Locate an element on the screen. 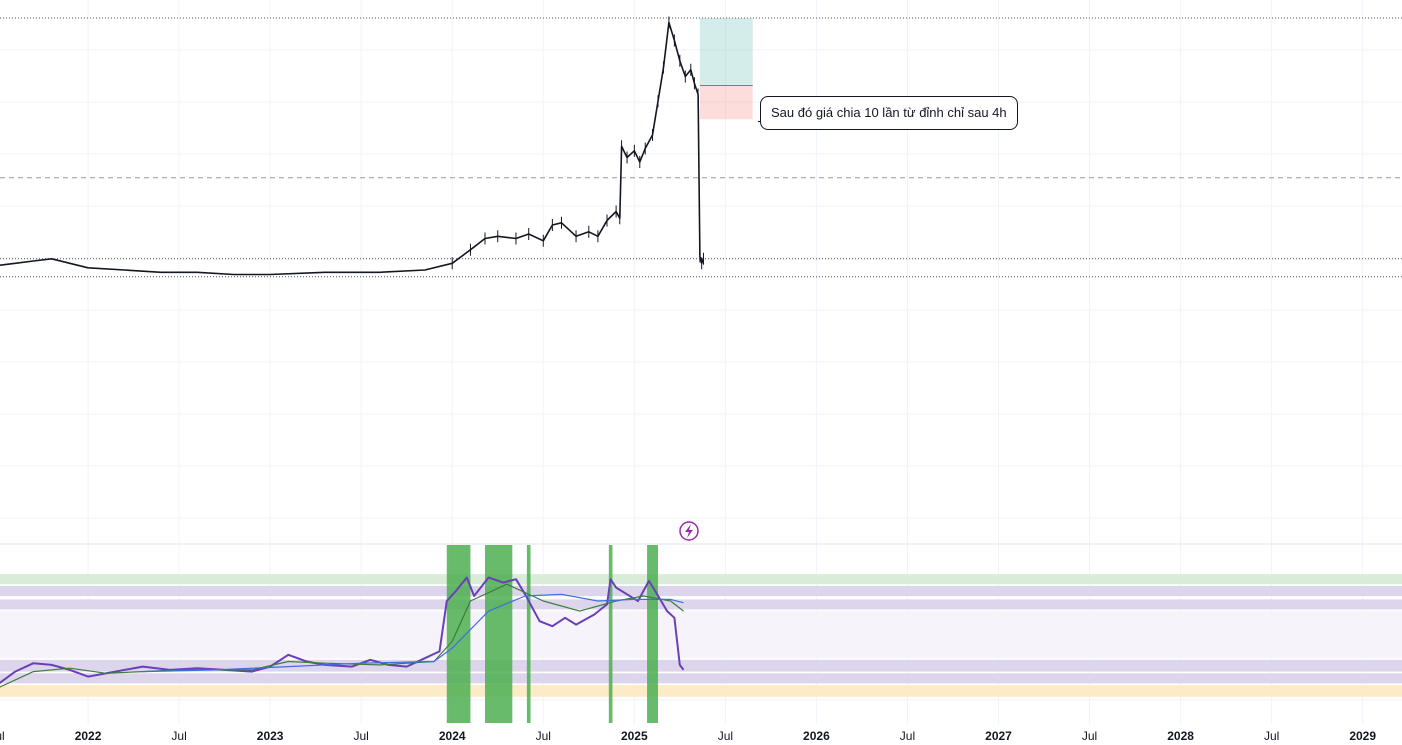 The image size is (1402, 745). x-tick-label-0: Jul is located at coordinates (2, 734).